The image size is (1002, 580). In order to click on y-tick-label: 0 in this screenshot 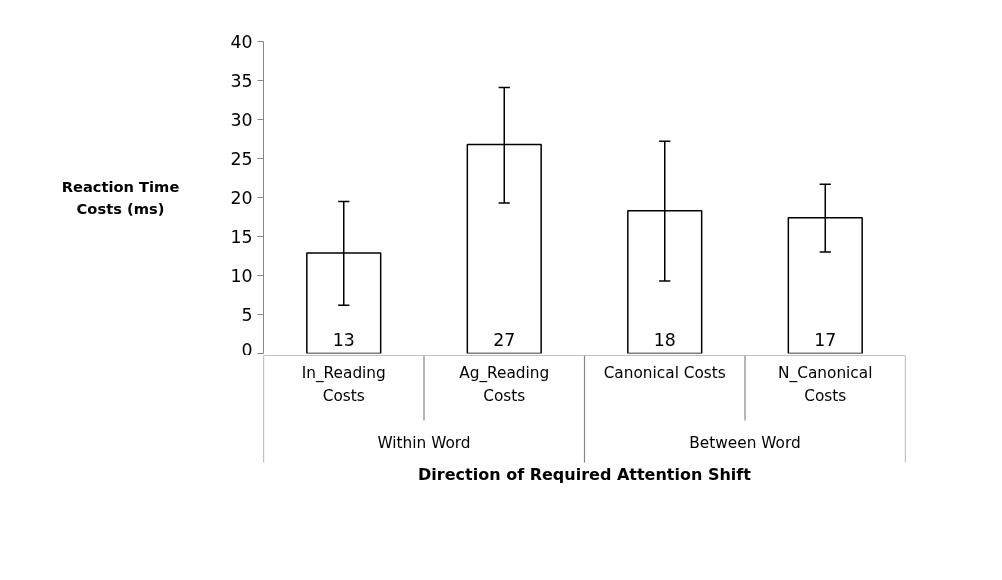, I will do `click(247, 349)`.